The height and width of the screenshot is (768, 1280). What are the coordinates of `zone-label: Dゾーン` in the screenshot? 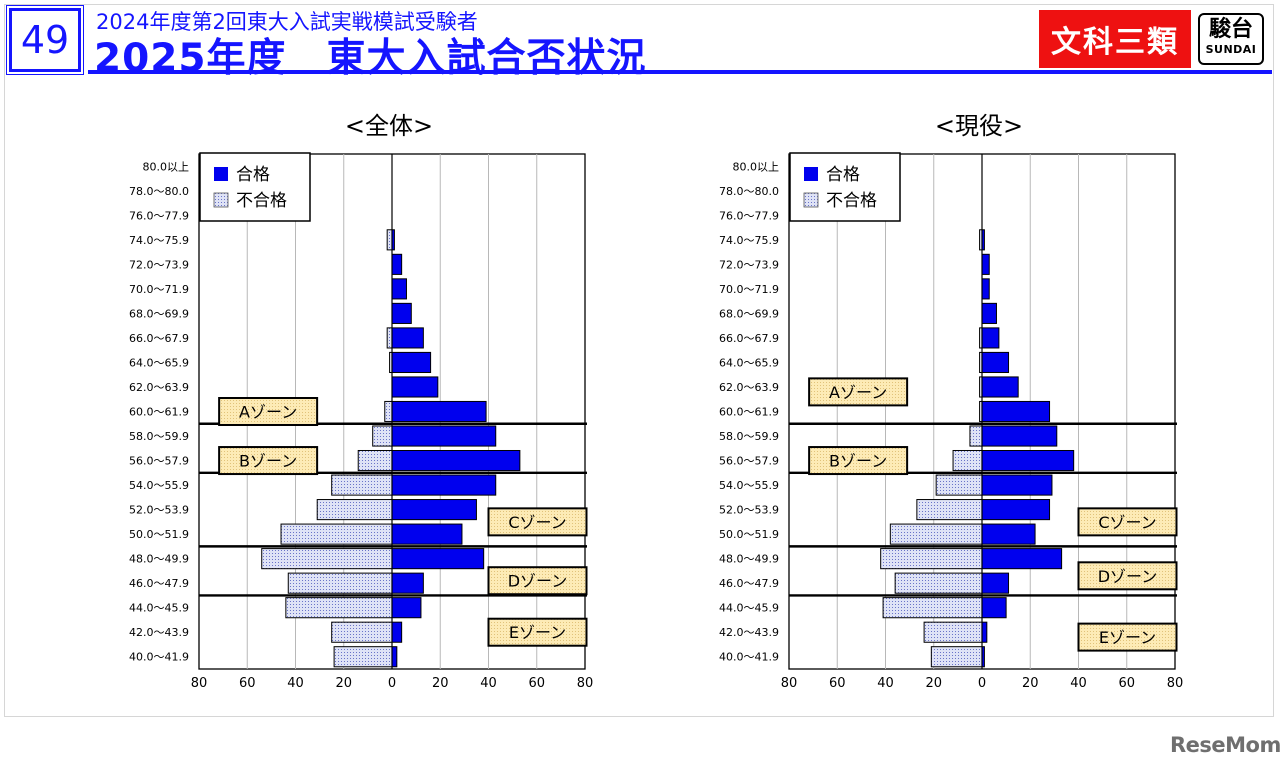 It's located at (1127, 576).